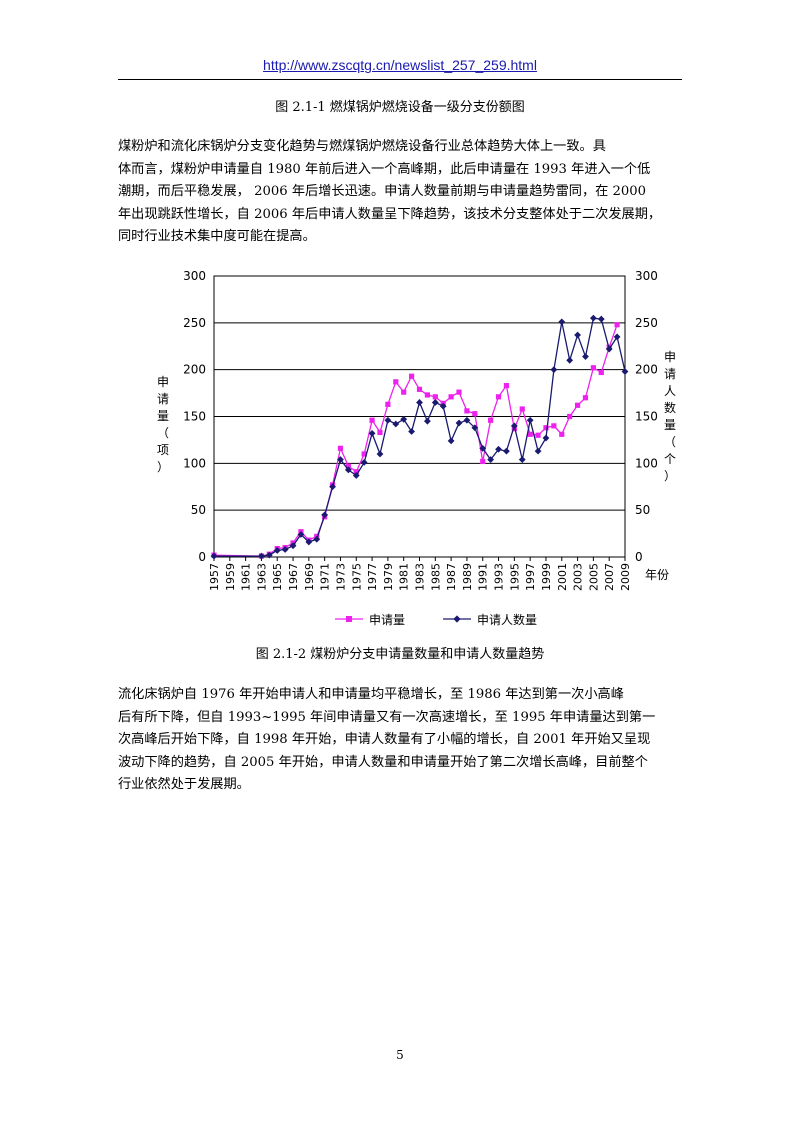 The height and width of the screenshot is (1131, 800). Describe the element at coordinates (277, 577) in the screenshot. I see `x-tick-label: 1965` at that location.